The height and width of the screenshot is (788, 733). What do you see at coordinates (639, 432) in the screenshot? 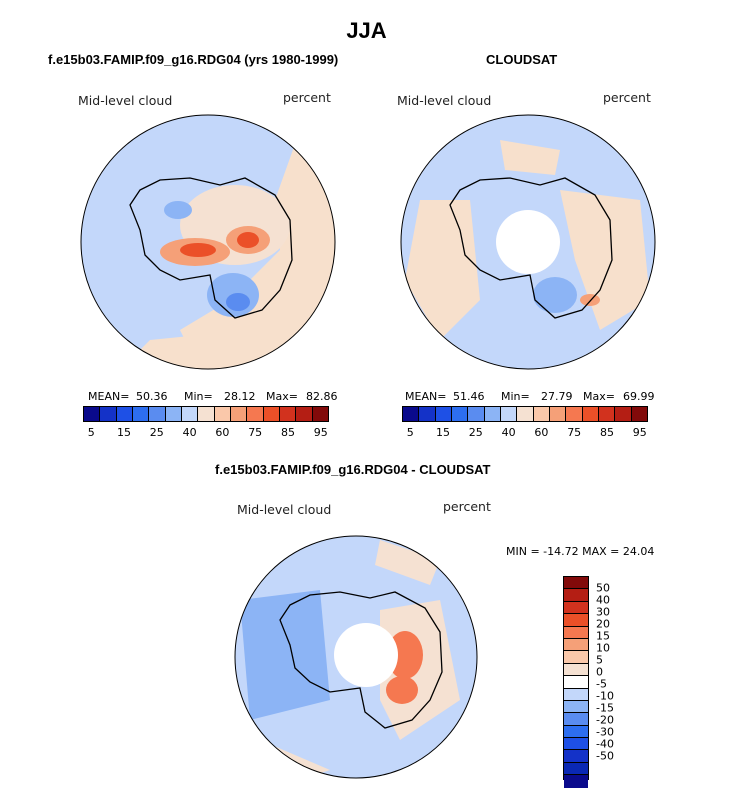
I see `panel2-colorbar-tick-label: 95` at bounding box center [639, 432].